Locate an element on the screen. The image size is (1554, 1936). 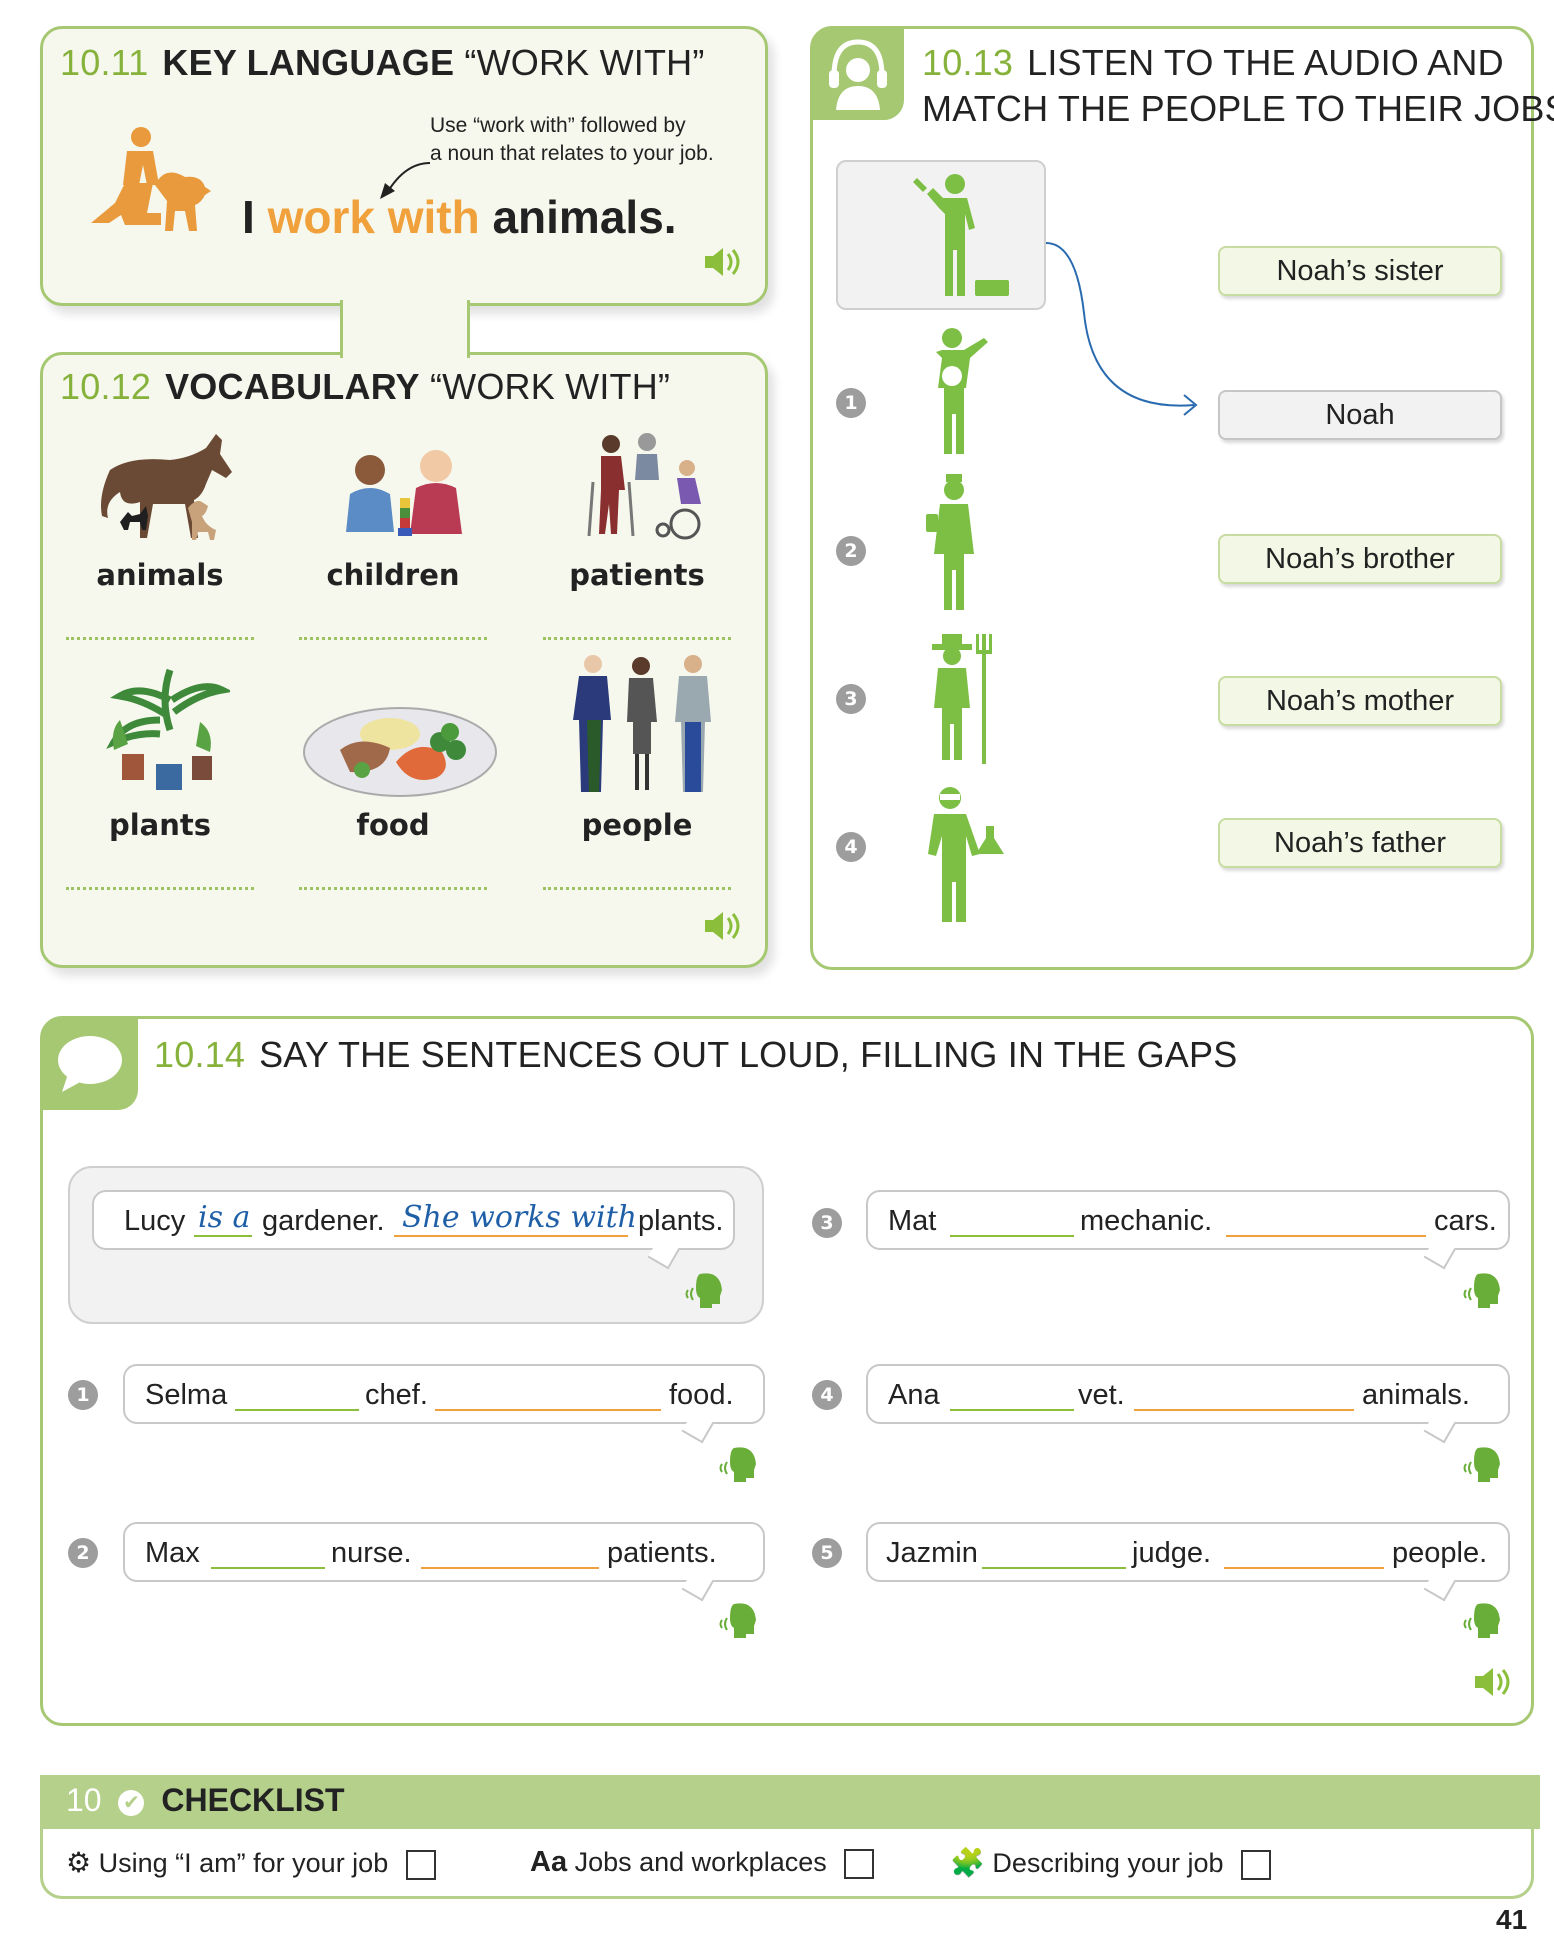
vocab-label-people: people is located at coordinates (637, 825).